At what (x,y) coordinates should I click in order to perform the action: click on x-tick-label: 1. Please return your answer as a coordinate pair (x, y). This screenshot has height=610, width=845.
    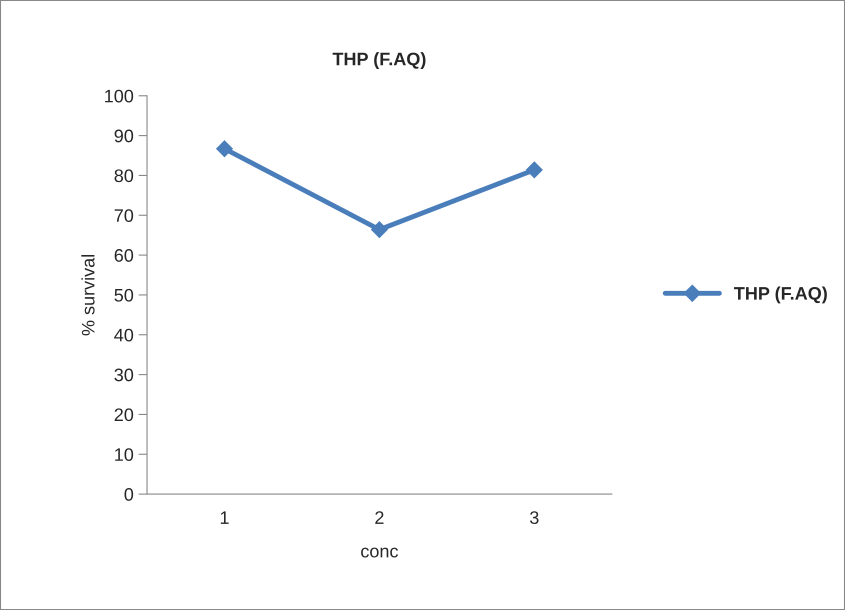
    Looking at the image, I should click on (224, 517).